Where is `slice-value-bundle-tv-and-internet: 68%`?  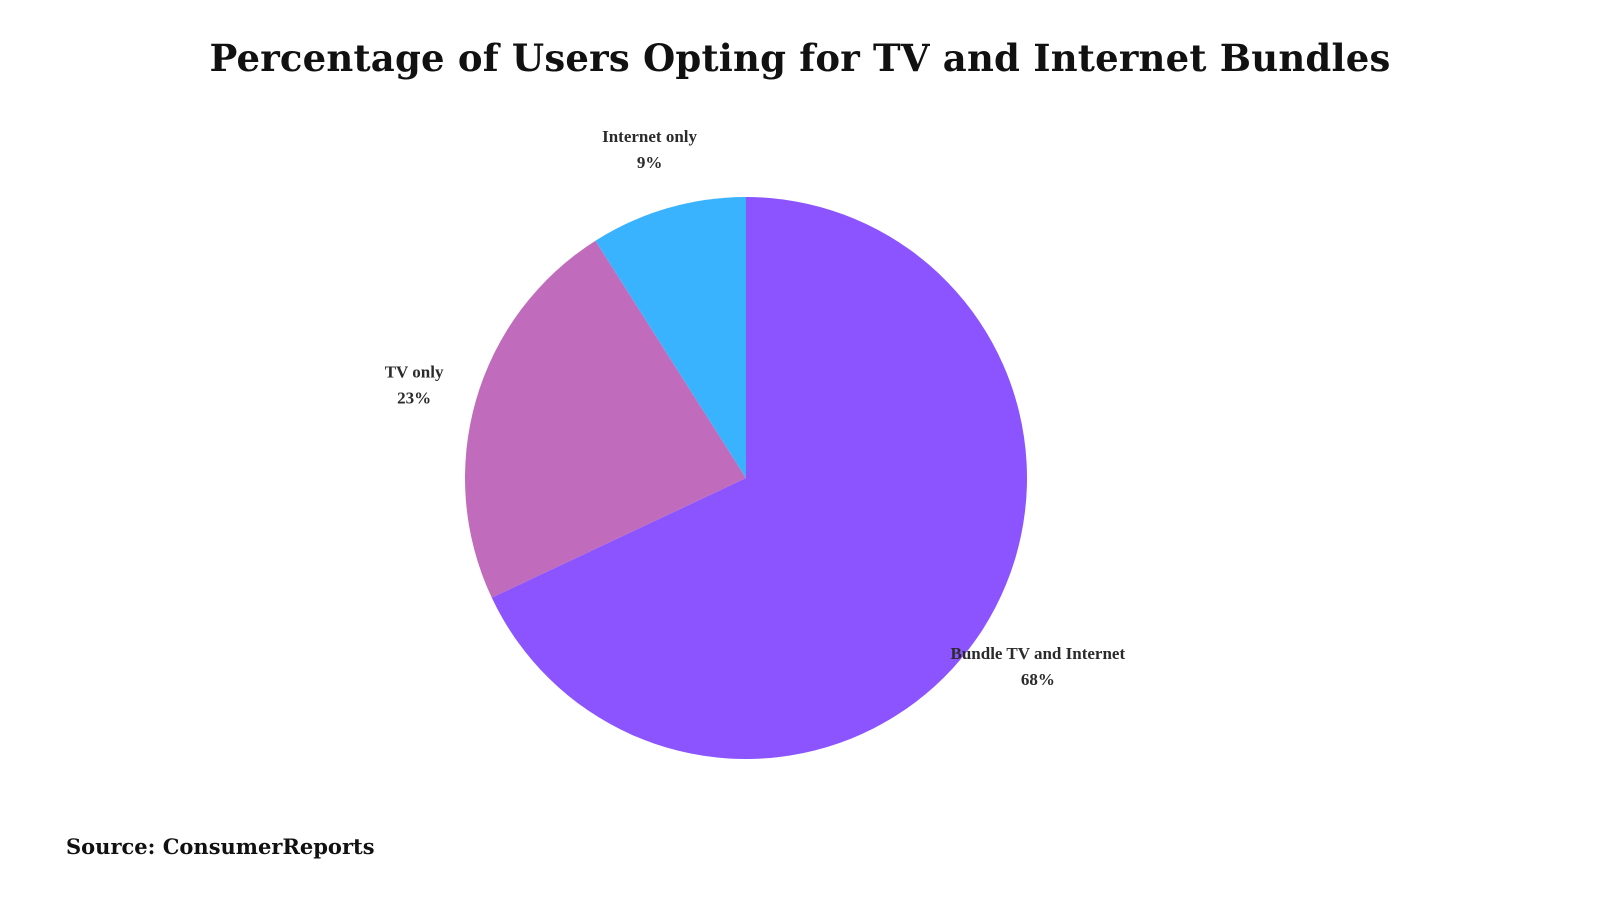
slice-value-bundle-tv-and-internet: 68% is located at coordinates (1038, 679).